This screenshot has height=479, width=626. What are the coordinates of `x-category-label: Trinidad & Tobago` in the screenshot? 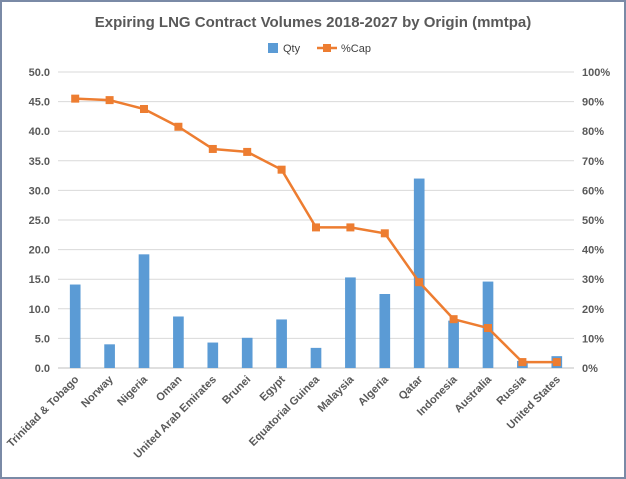 It's located at (43, 411).